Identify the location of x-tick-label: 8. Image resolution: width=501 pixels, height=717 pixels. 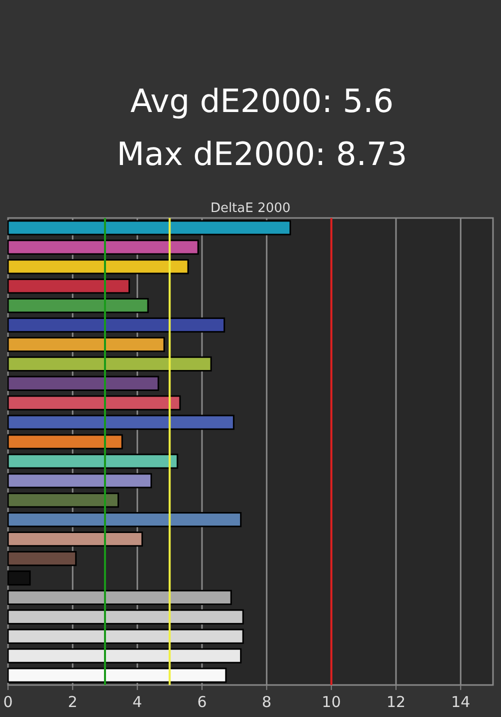
(267, 702).